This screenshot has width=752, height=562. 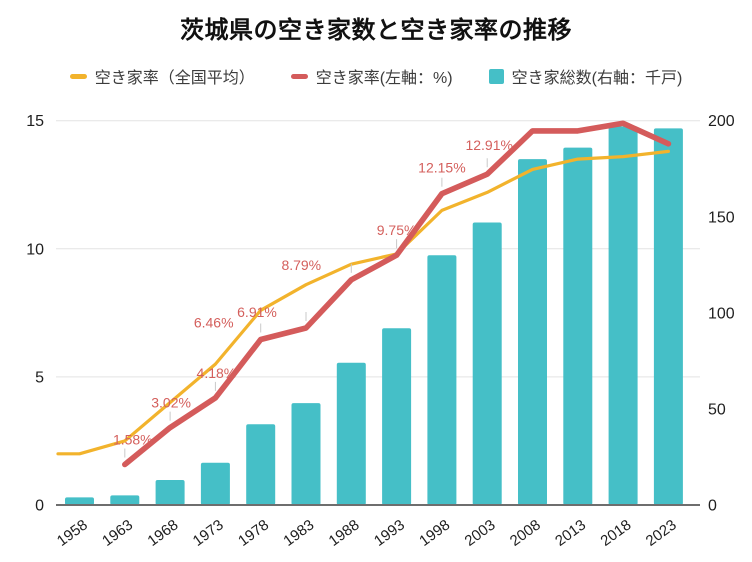 I want to click on bar-1998, so click(x=442, y=380).